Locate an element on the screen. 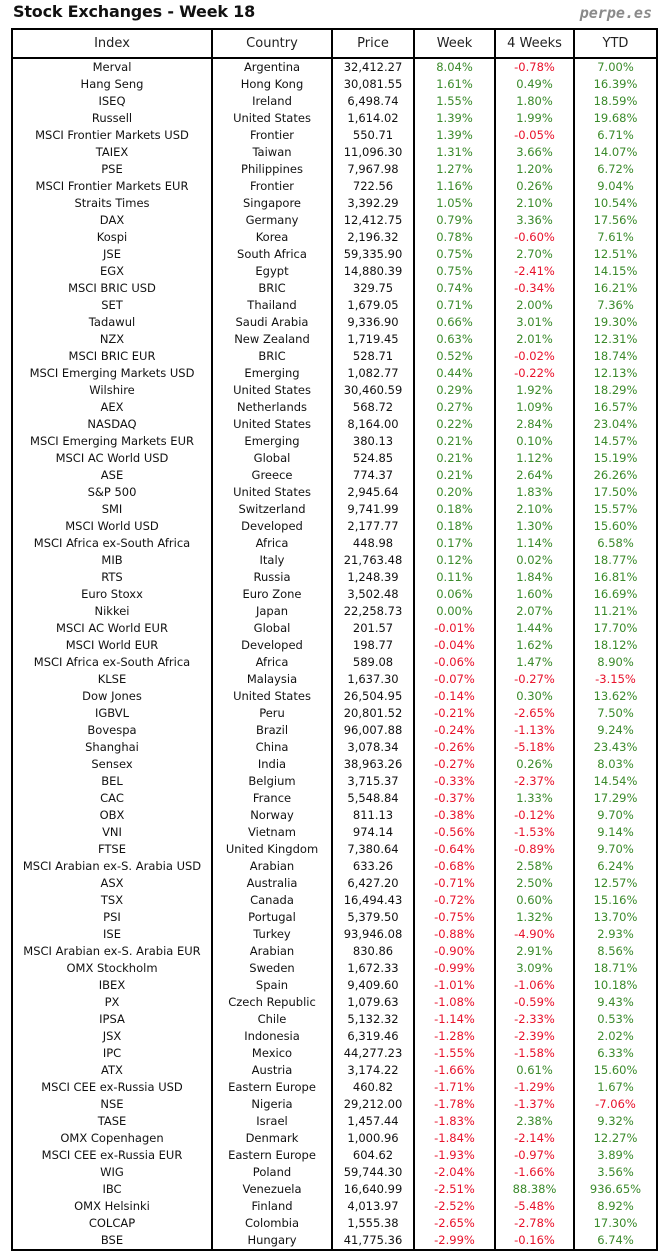 The width and height of the screenshot is (664, 1260). cell-4-weeks: 1.92% is located at coordinates (534, 390).